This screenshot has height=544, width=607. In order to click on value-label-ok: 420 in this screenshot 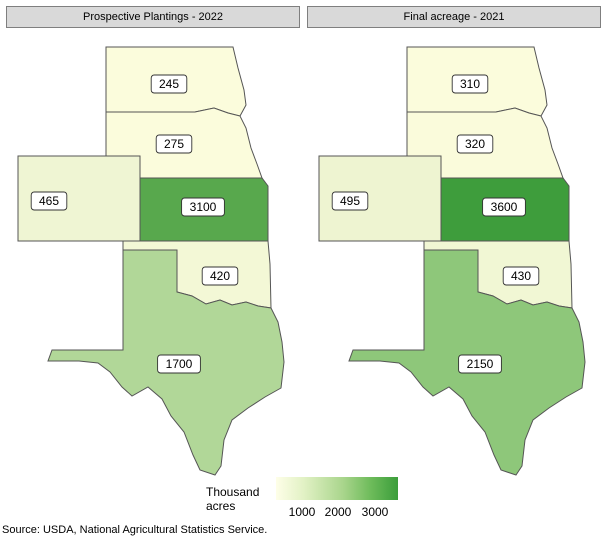, I will do `click(220, 276)`.